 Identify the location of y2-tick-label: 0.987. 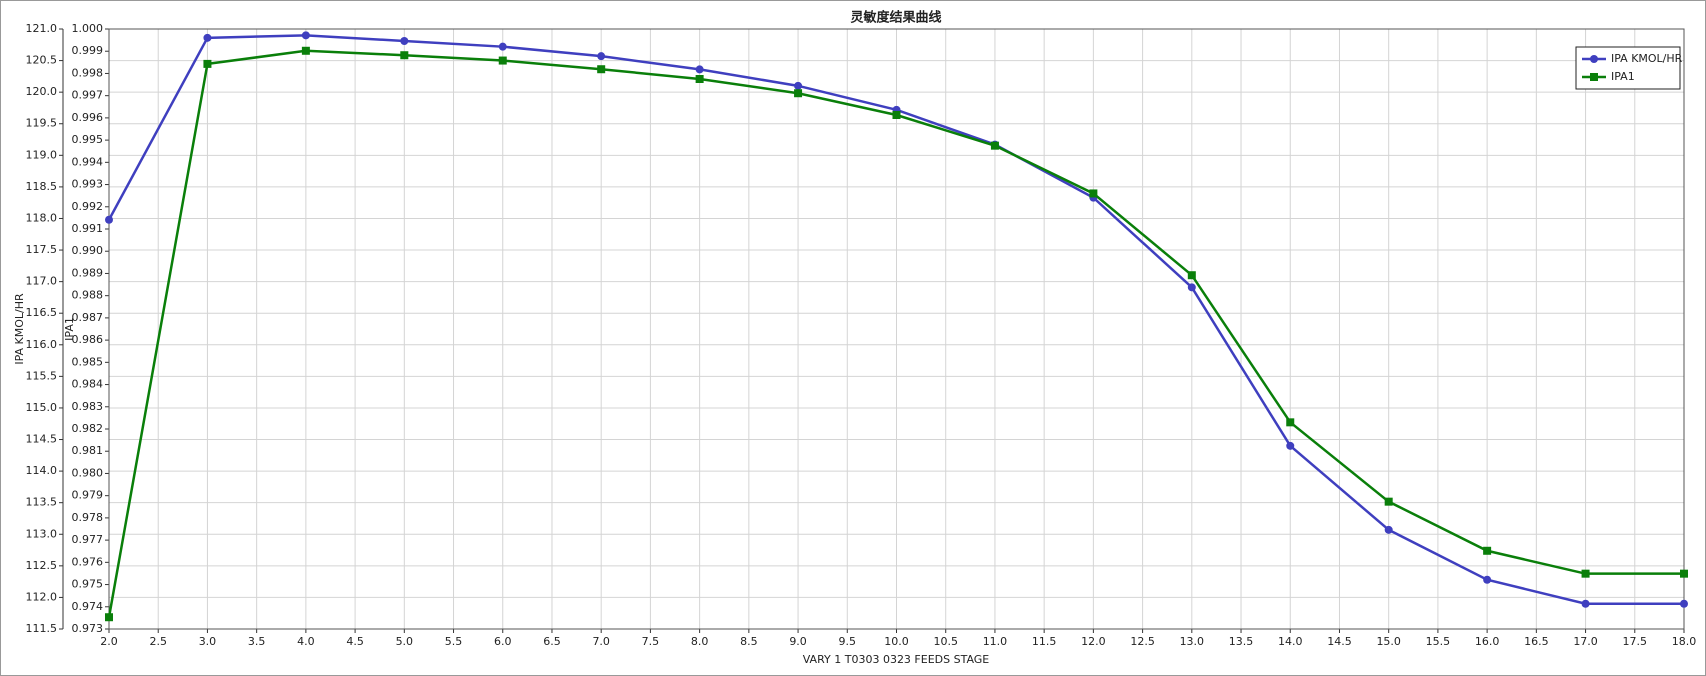
(88, 317).